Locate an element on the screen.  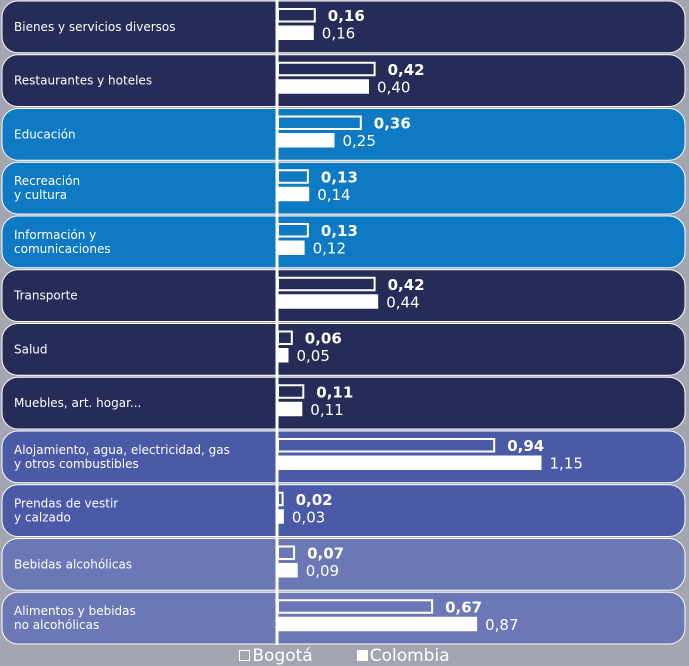
data-label-colombia: 0,16 is located at coordinates (338, 34).